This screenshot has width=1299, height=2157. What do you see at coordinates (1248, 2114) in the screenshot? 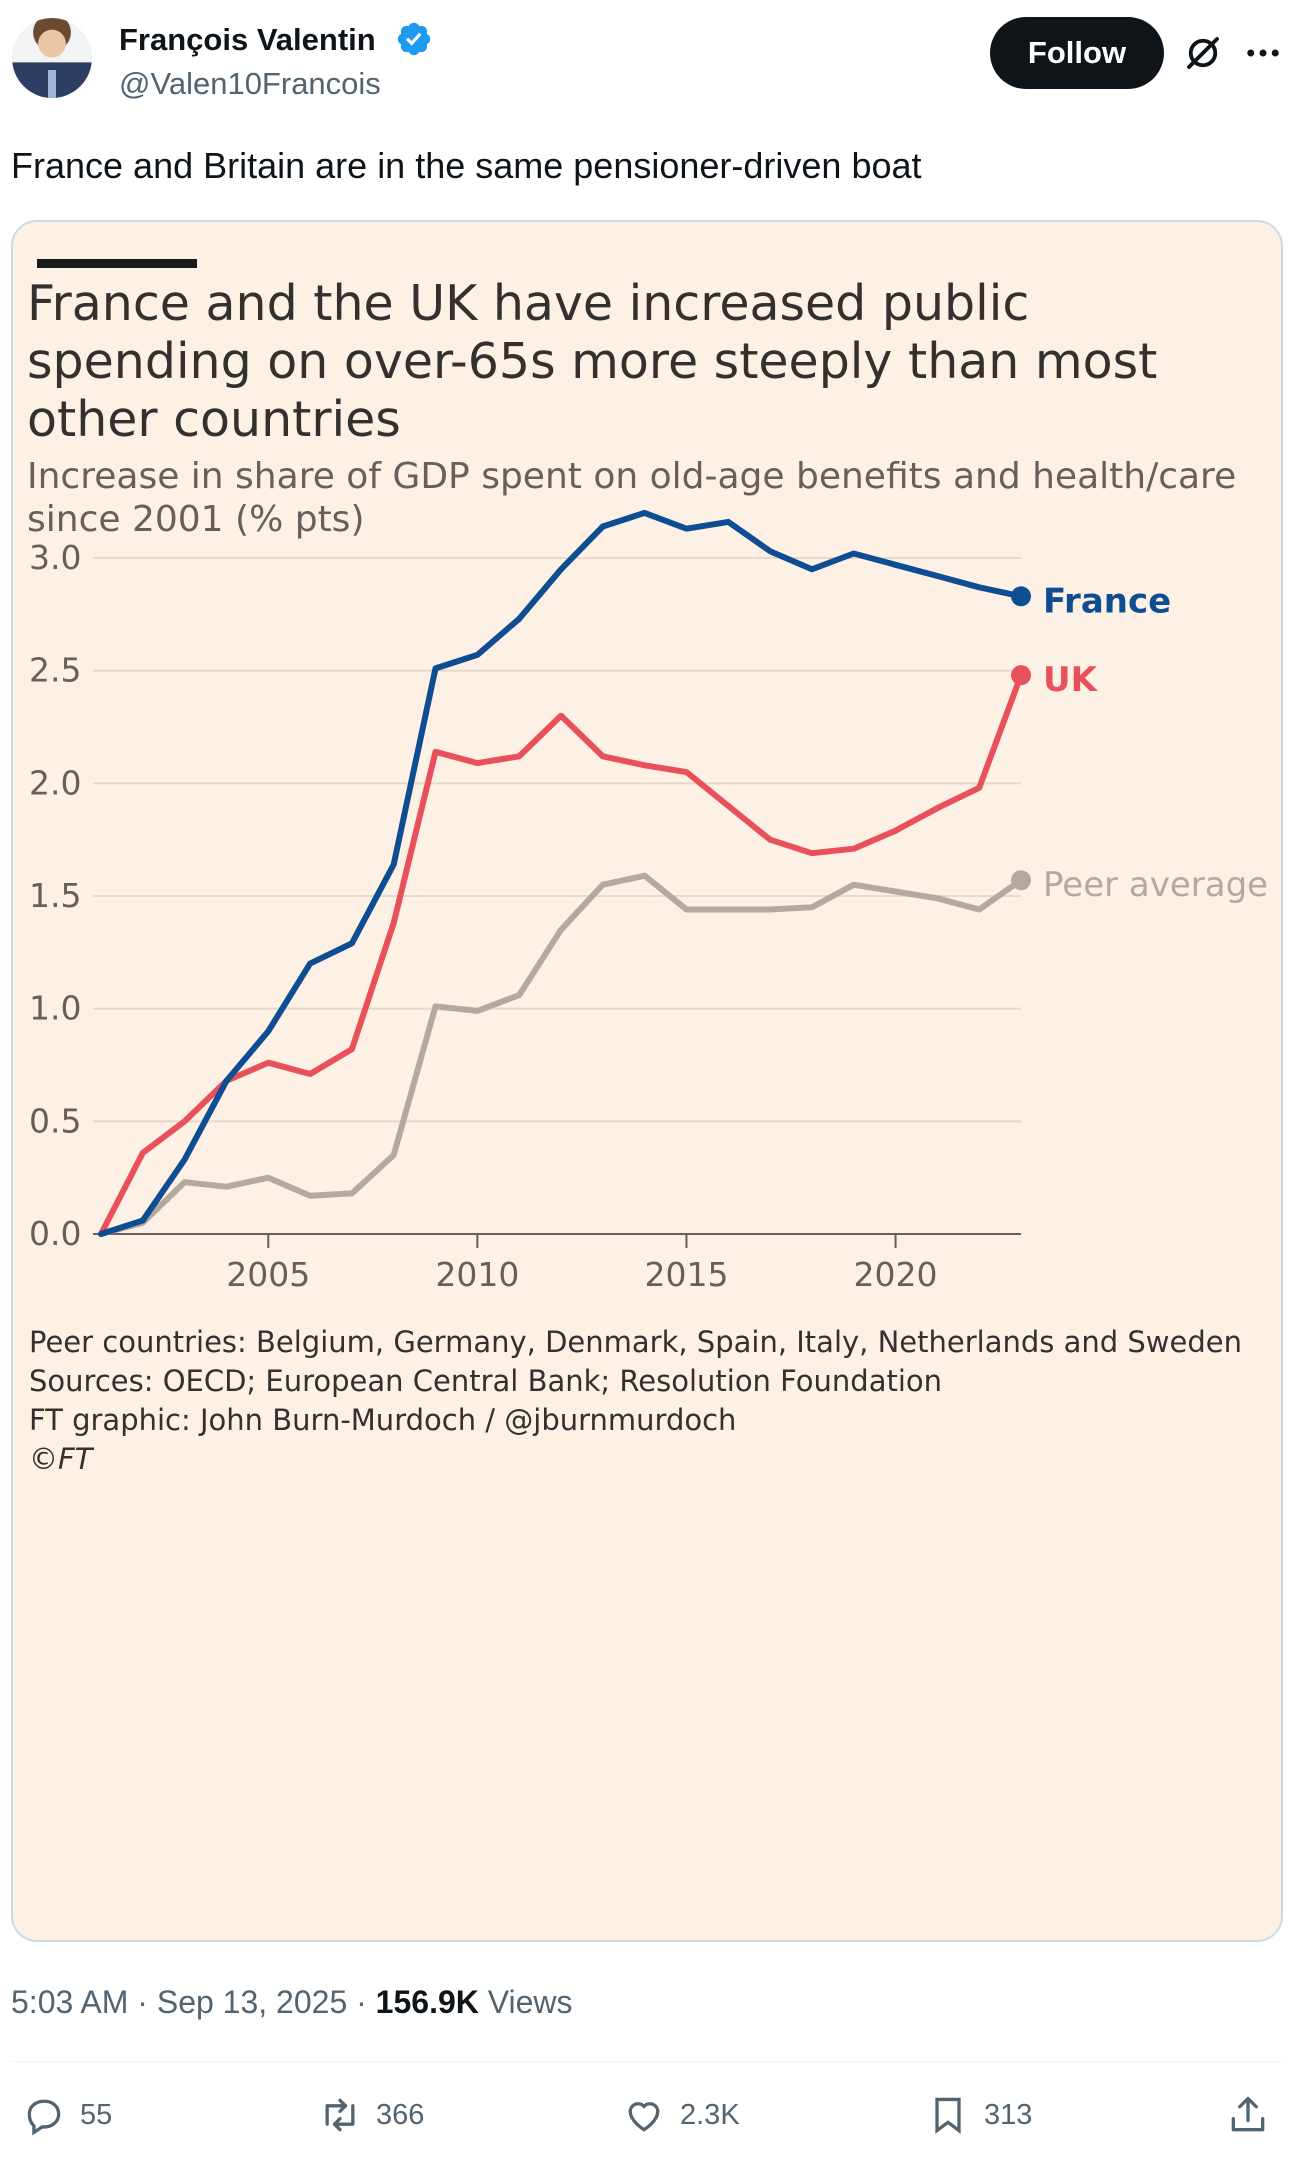
I see `share-icon` at bounding box center [1248, 2114].